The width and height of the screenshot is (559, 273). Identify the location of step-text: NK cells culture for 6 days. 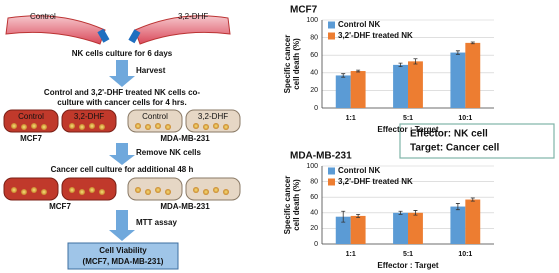
(122, 53).